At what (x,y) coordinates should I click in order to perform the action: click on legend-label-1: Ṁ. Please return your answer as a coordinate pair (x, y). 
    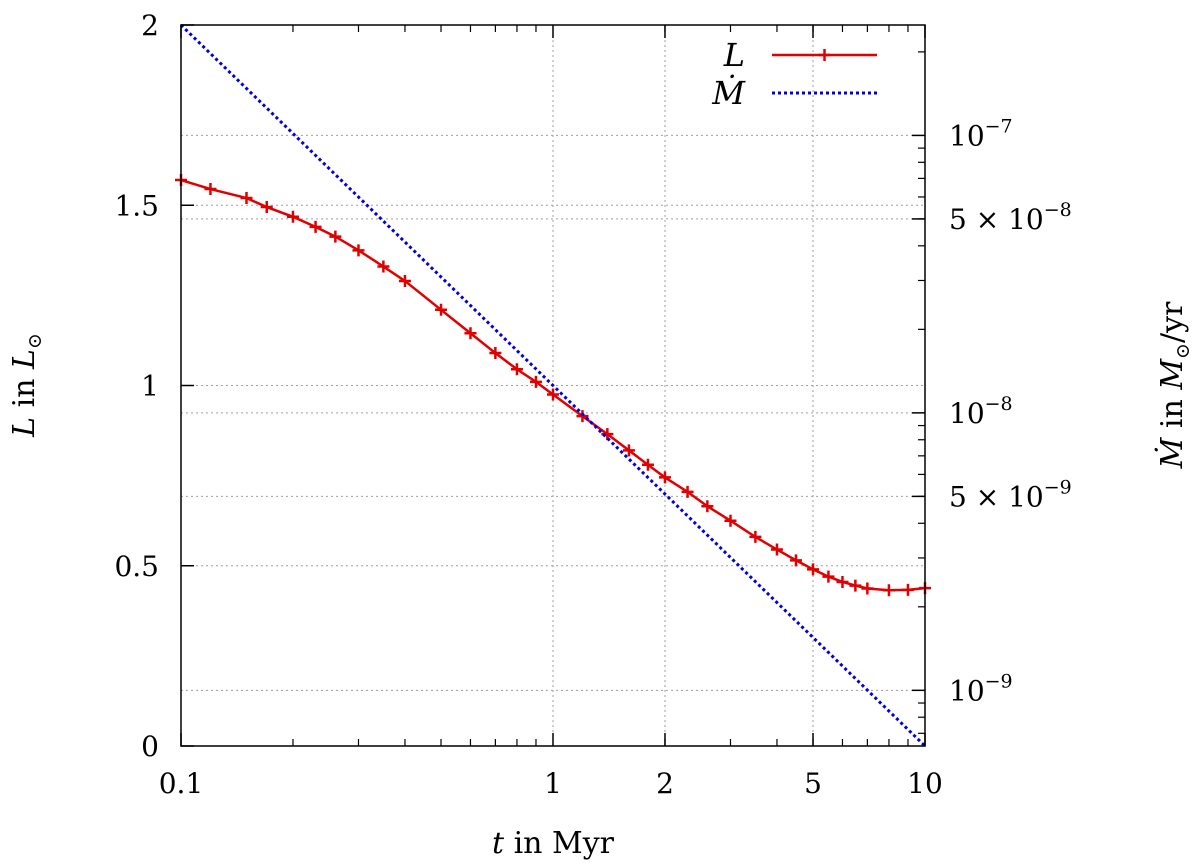
    Looking at the image, I should click on (728, 93).